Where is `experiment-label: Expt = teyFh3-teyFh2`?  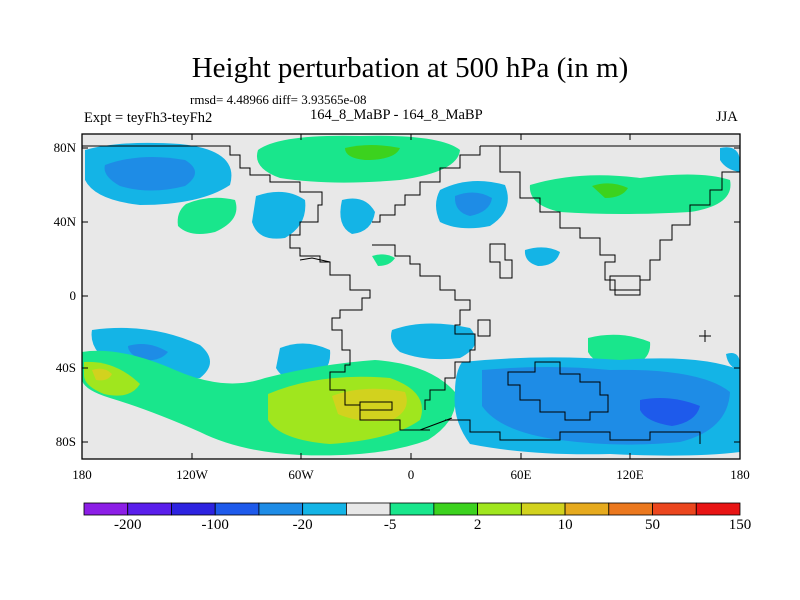
experiment-label: Expt = teyFh3-teyFh2 is located at coordinates (148, 118).